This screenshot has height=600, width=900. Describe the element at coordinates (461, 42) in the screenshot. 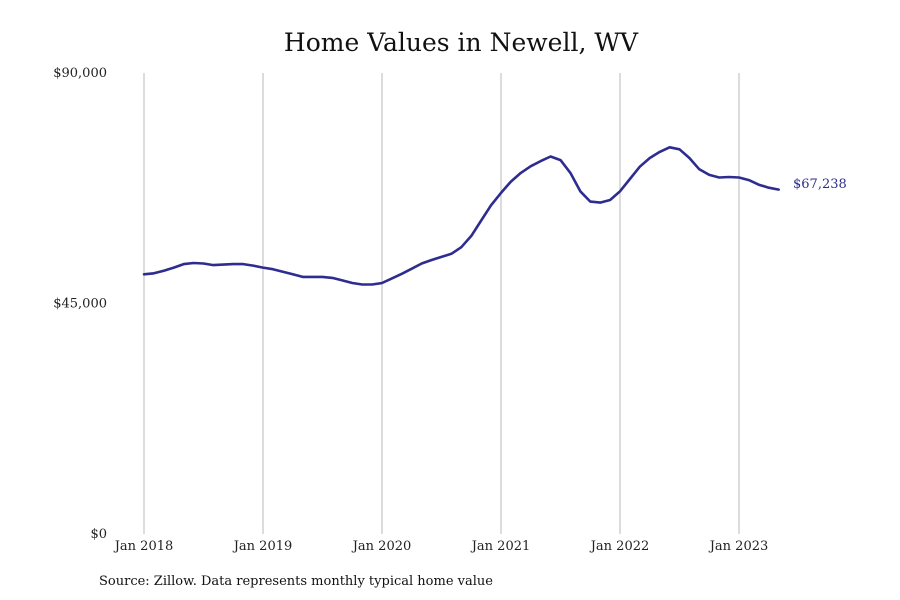

I see `chart-title: Home Values in Newell, WV` at that location.